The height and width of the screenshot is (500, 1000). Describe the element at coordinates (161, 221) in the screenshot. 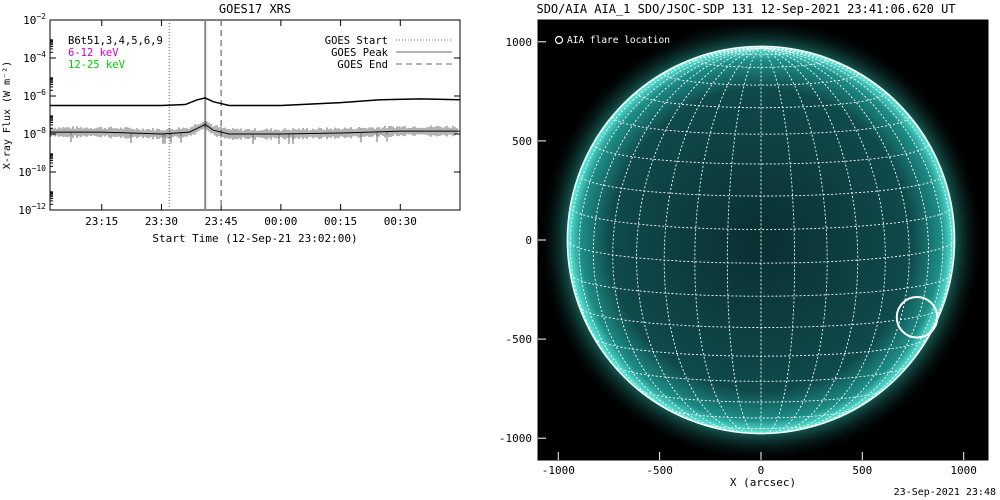

I see `x-tick-label: 23:30` at that location.